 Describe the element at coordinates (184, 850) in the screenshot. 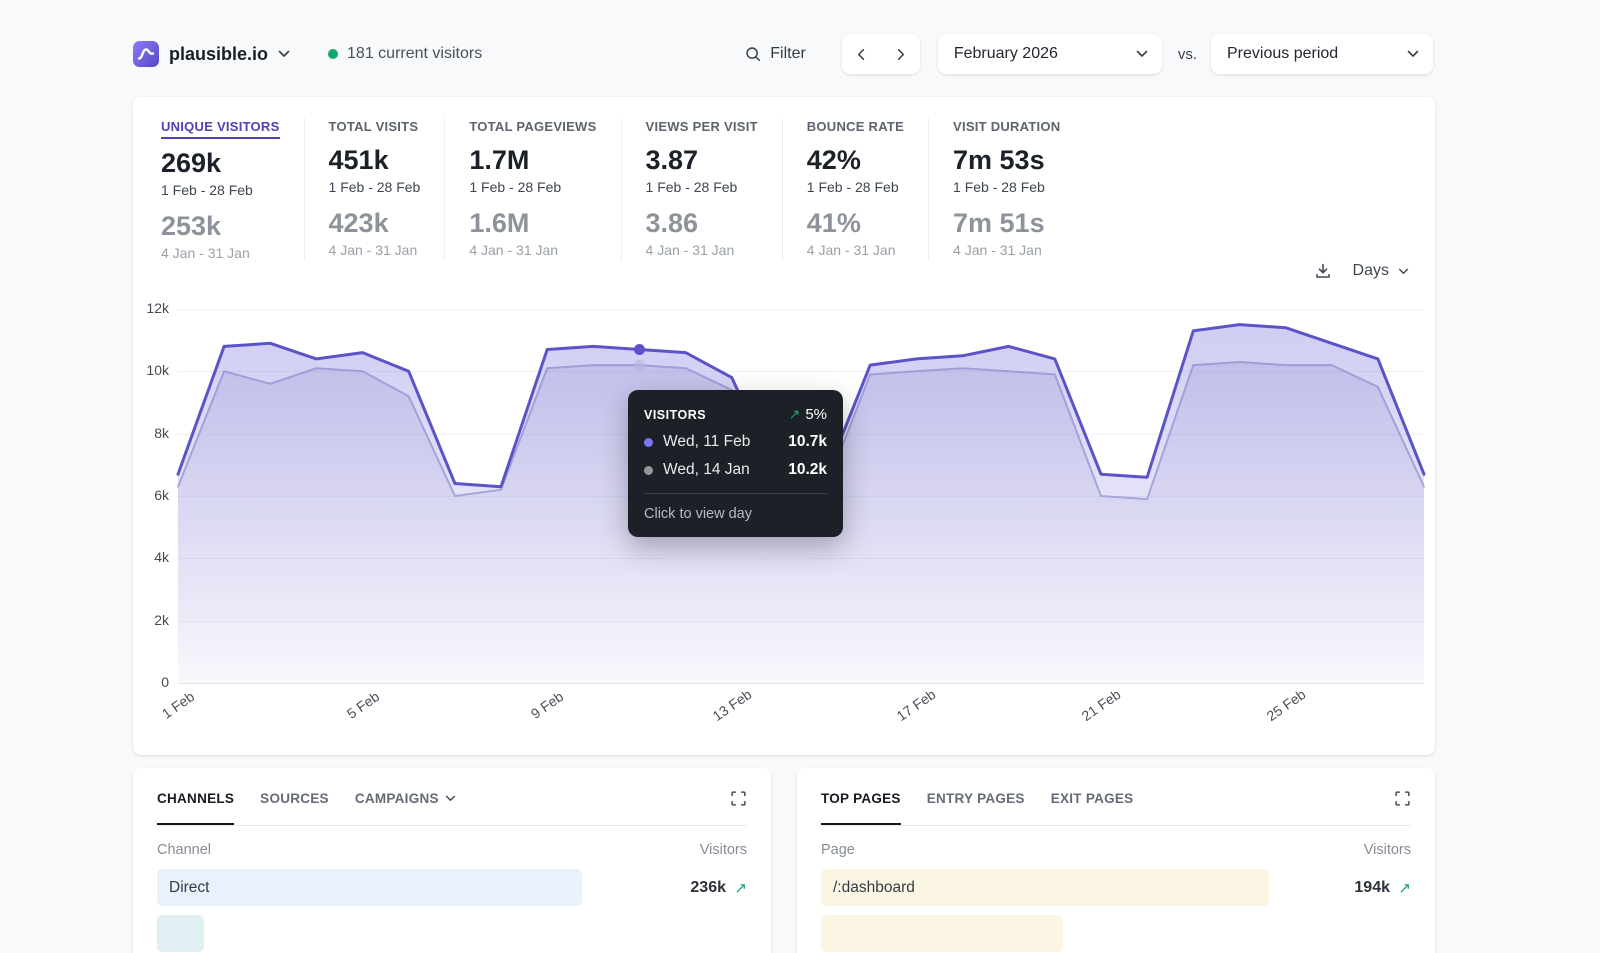

I see `column-header-channel: Channel` at that location.